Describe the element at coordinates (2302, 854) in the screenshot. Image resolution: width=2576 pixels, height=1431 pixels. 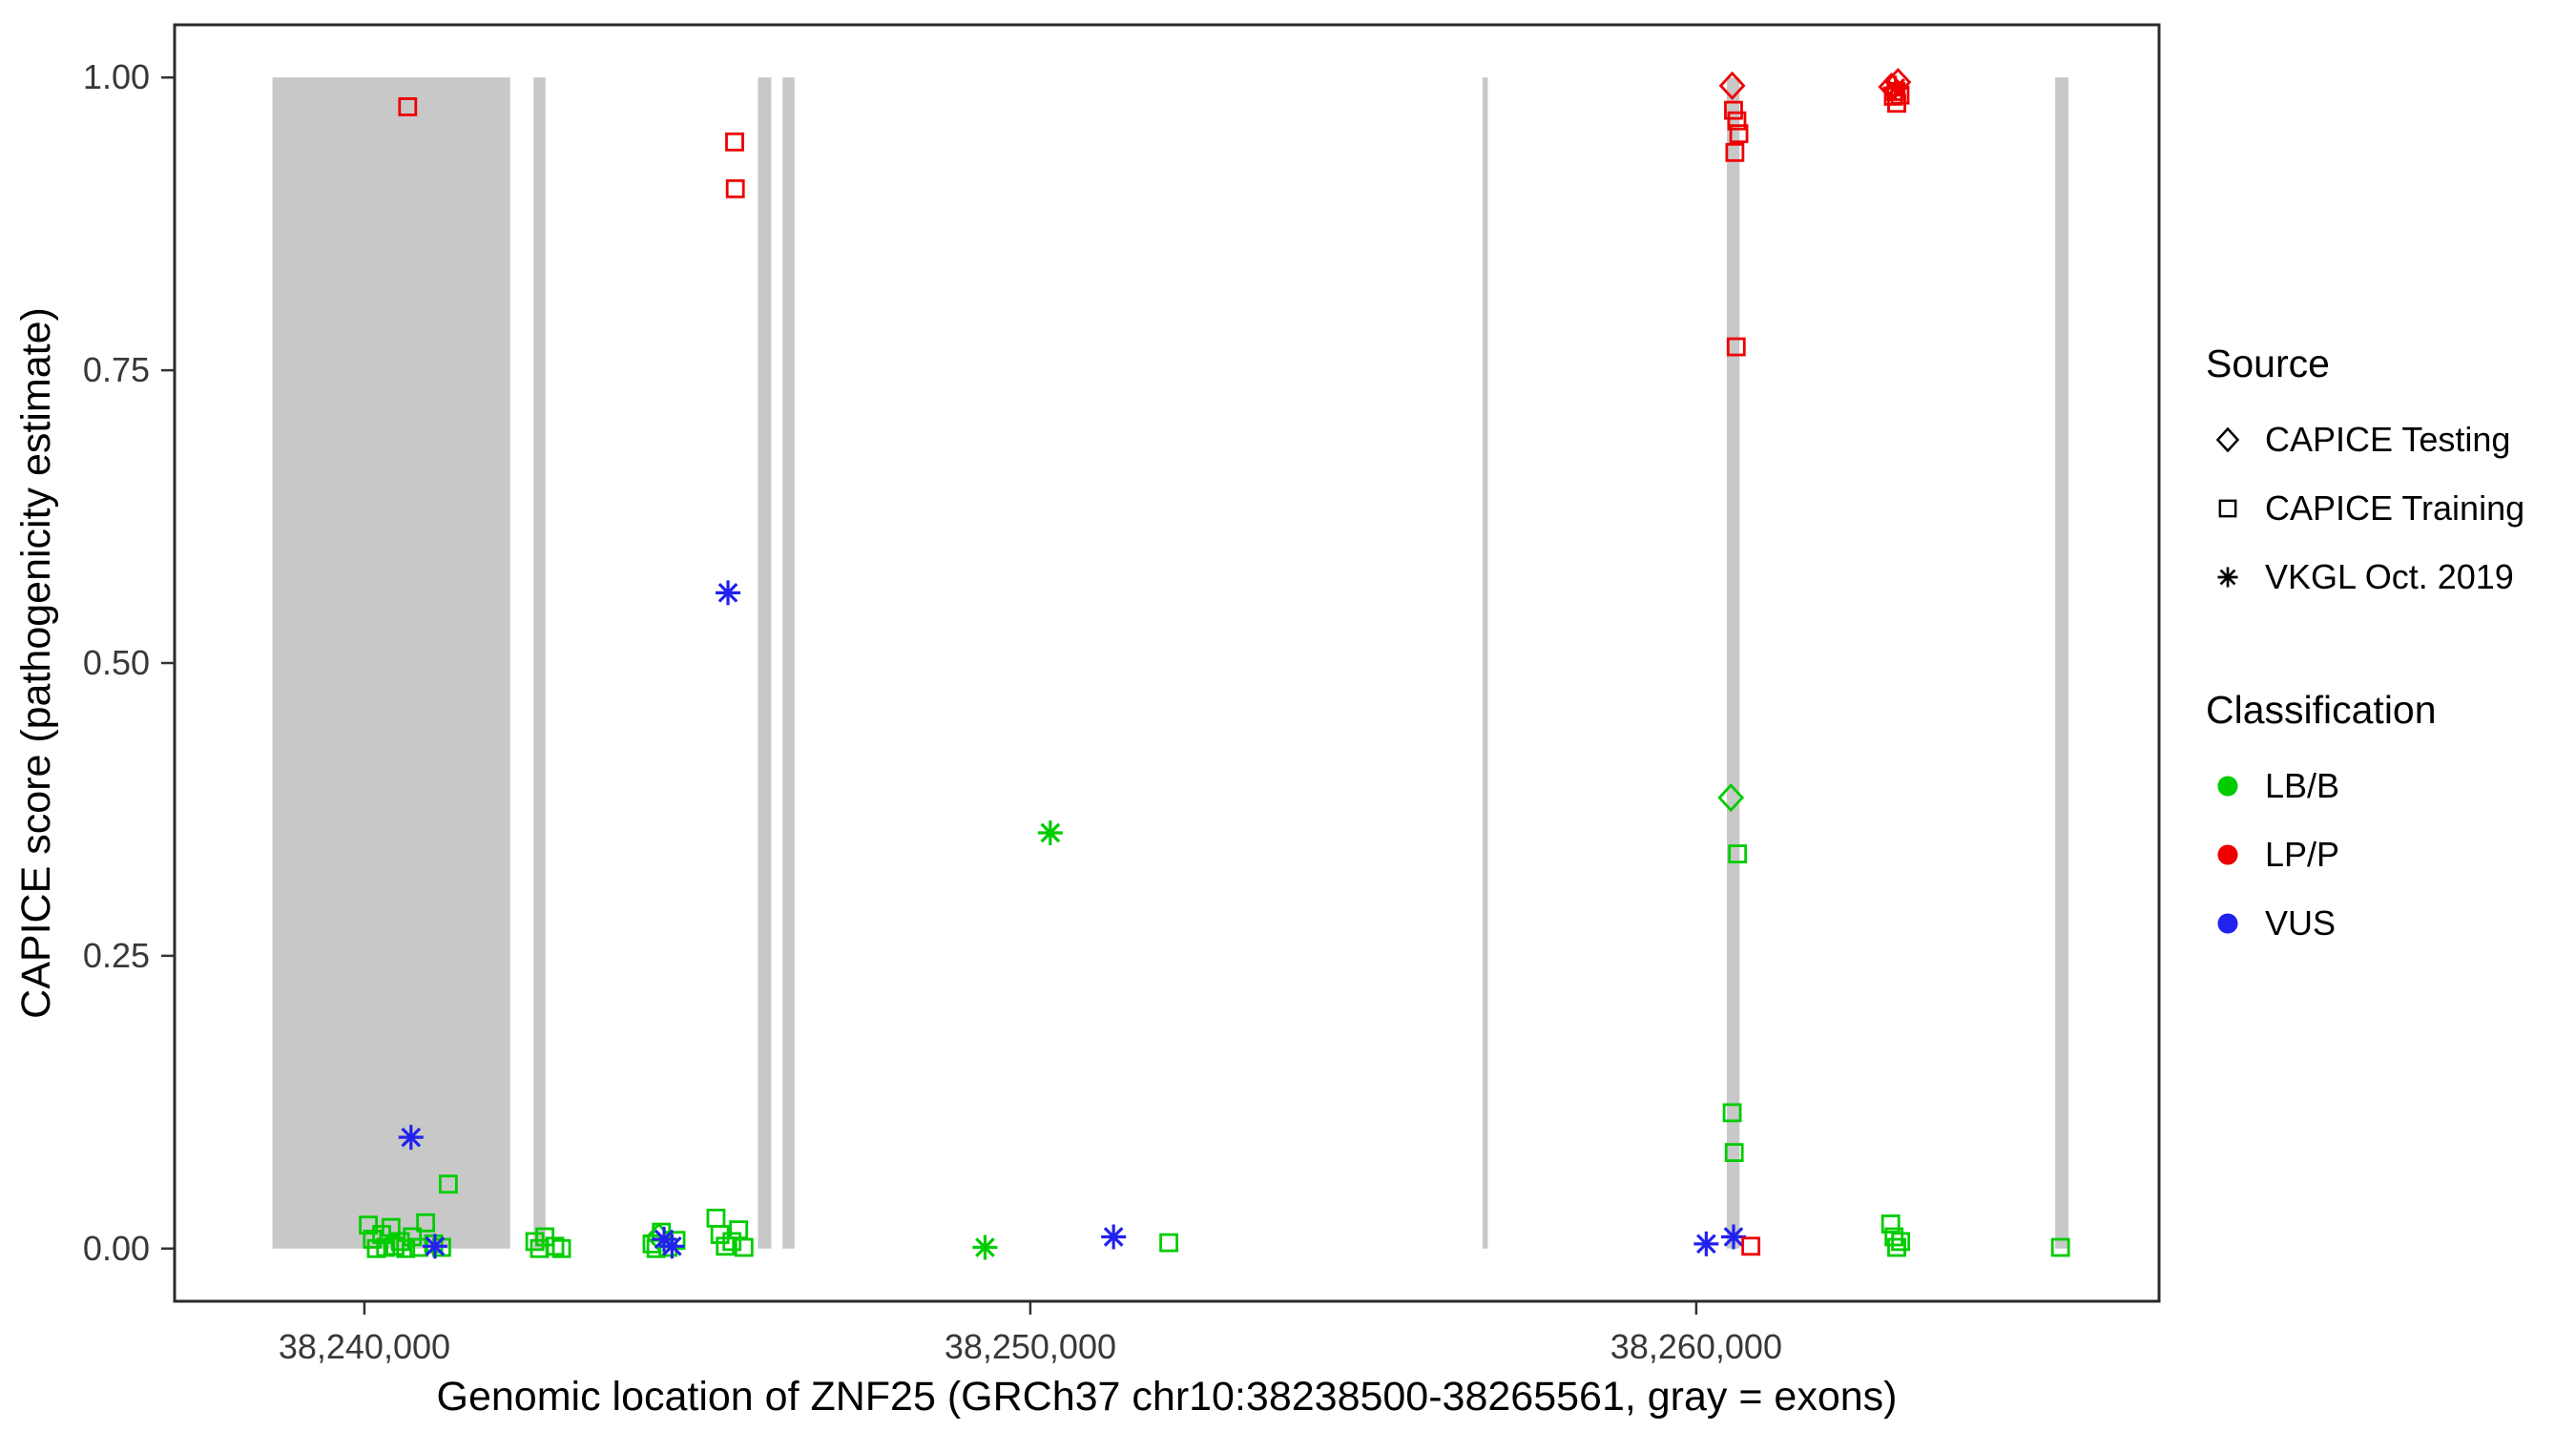
I see `legend-label-lpp: LP/P` at that location.